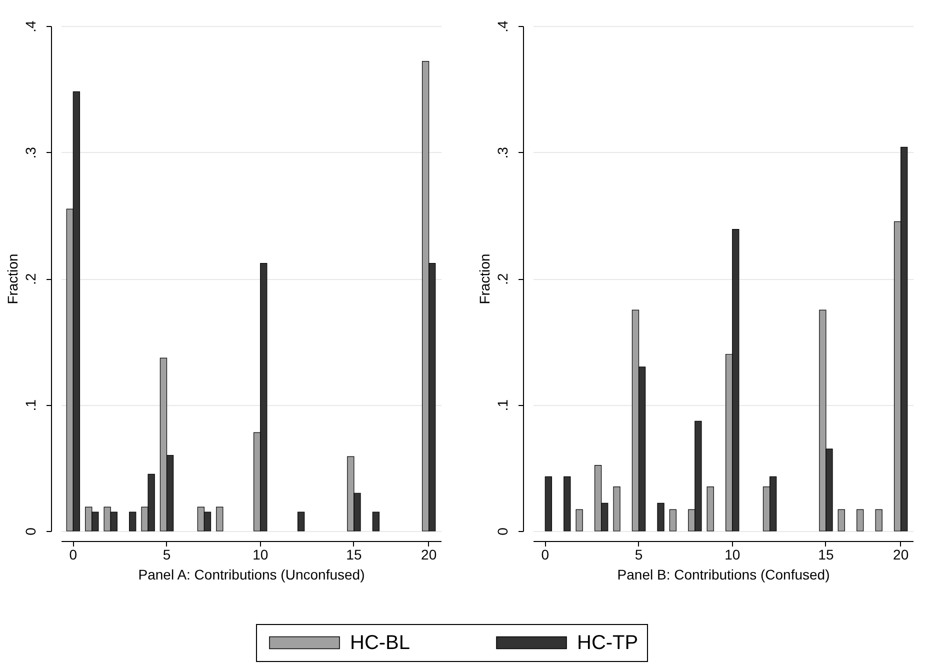 Image resolution: width=944 pixels, height=672 pixels. I want to click on legend-label: HC-BL, so click(380, 643).